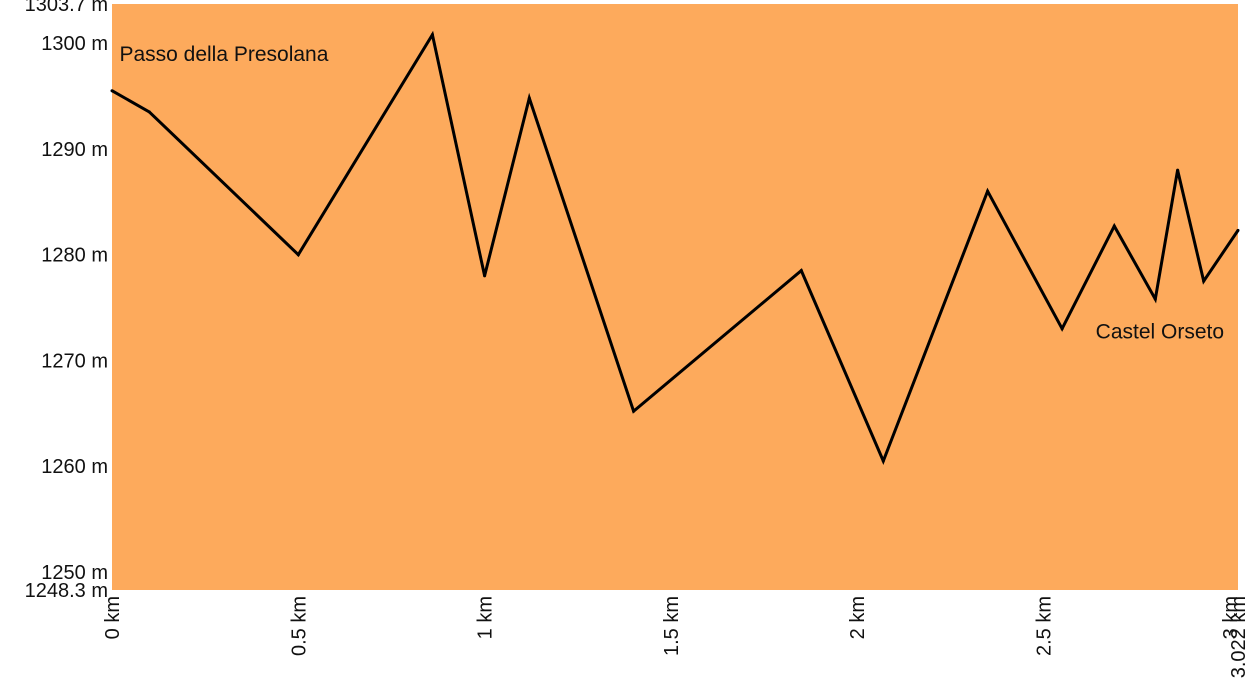  I want to click on y-tick-label: 1300 m, so click(74, 44).